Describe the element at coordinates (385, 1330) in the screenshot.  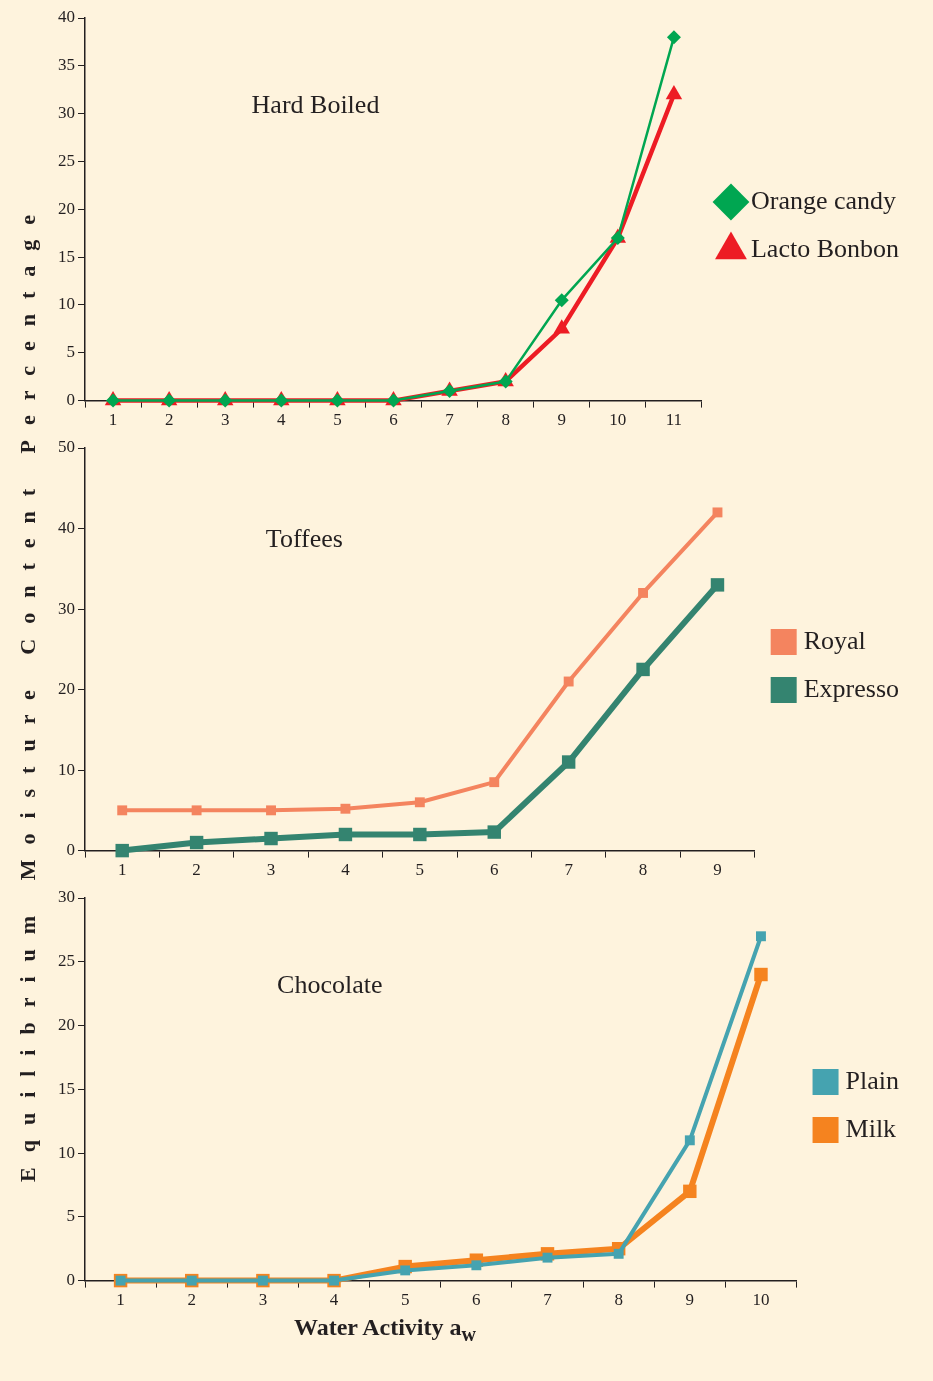
I see `x-axis-title: Water Activity a$_{w}$` at that location.